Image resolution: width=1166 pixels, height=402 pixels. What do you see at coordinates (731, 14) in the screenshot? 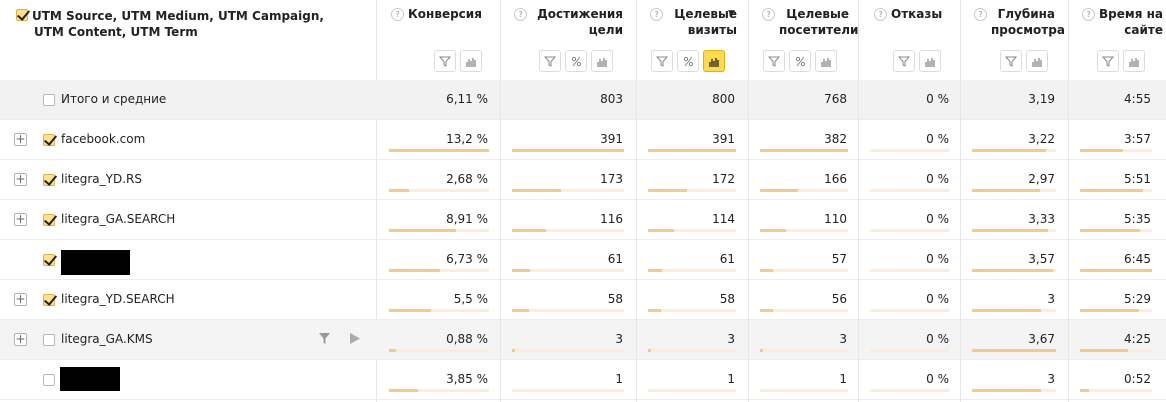
I see `sort-desc-icon: ▼` at bounding box center [731, 14].